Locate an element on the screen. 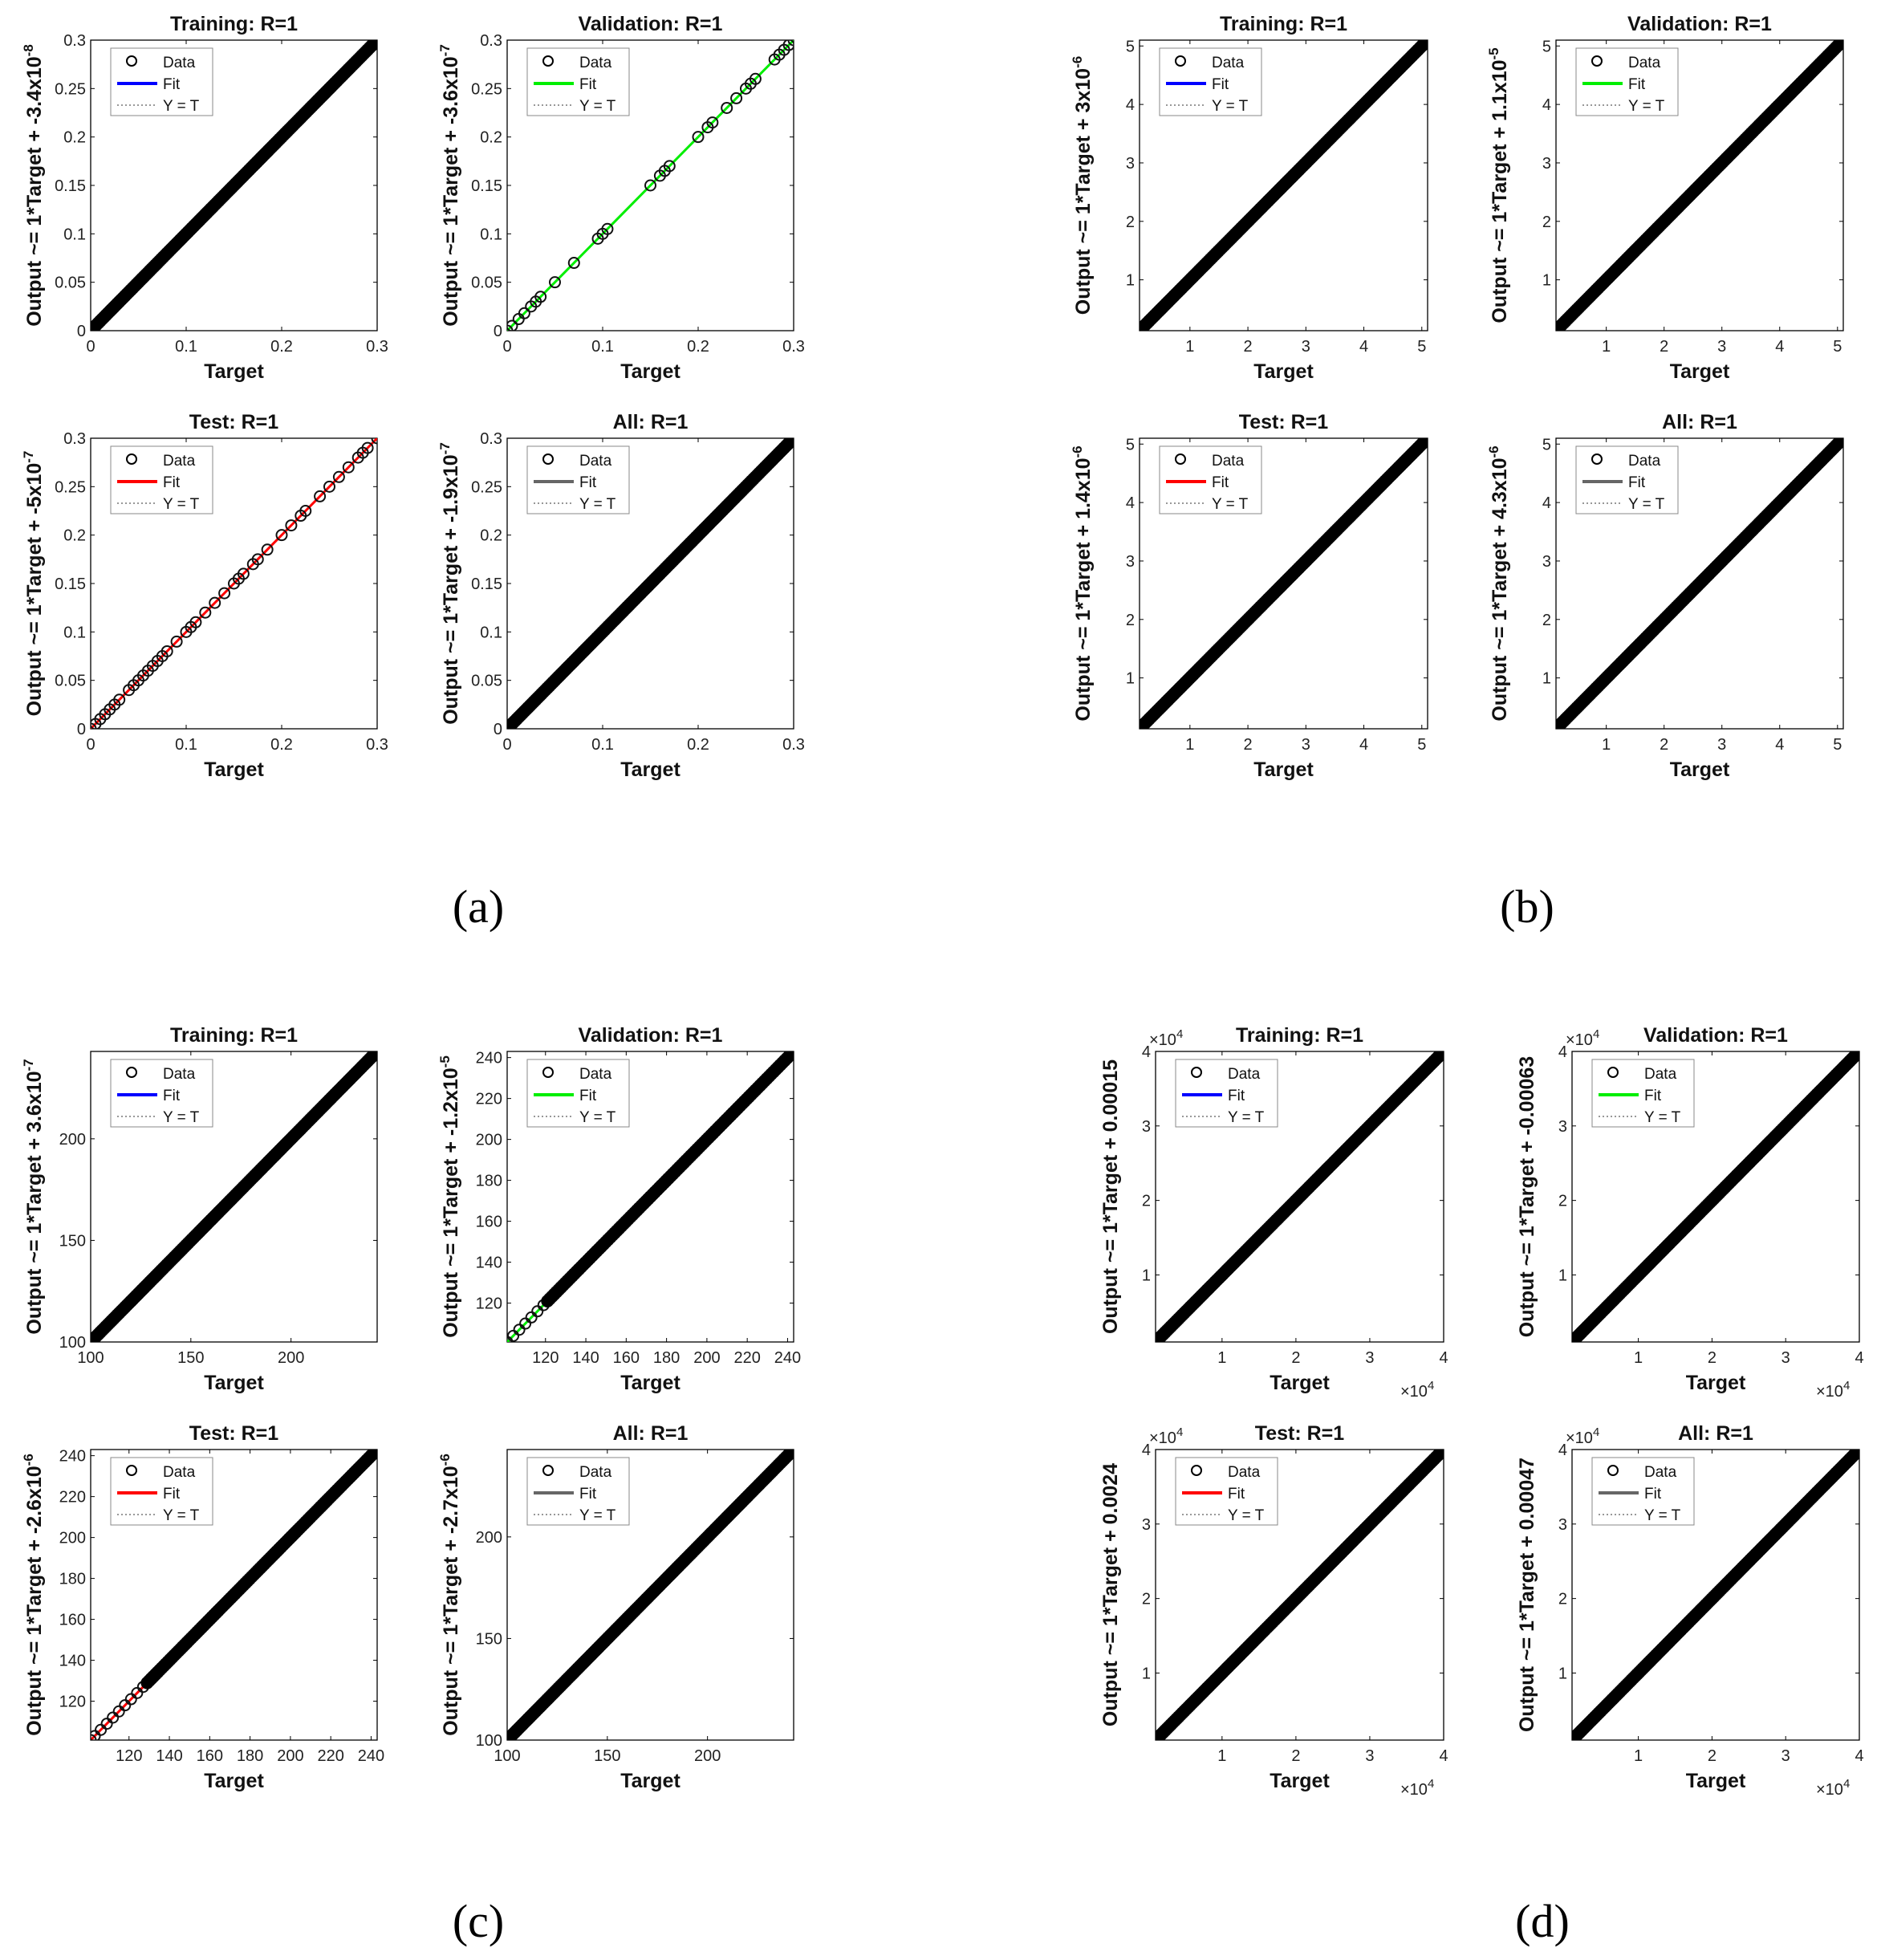 The image size is (1881, 1960). y-tick-label: 160 is located at coordinates (72, 1620).